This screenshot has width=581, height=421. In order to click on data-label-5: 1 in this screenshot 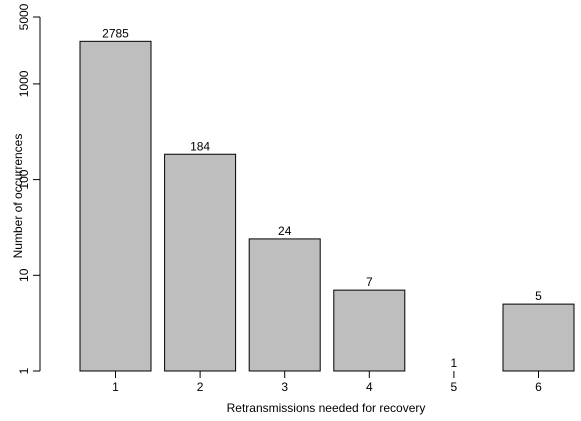, I will do `click(454, 363)`.